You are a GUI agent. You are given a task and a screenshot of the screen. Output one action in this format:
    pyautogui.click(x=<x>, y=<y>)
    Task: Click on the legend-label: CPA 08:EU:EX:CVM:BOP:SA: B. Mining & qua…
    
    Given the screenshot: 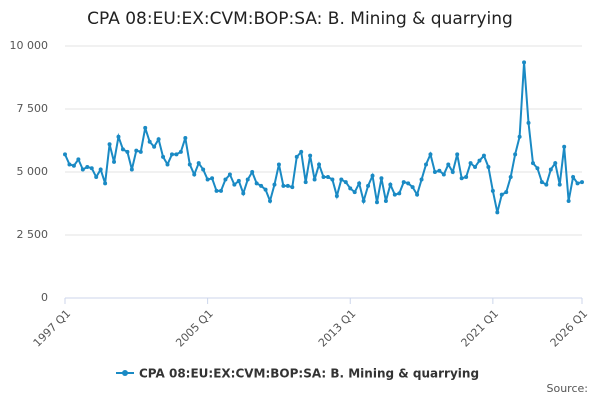 What is the action you would take?
    pyautogui.click(x=309, y=374)
    